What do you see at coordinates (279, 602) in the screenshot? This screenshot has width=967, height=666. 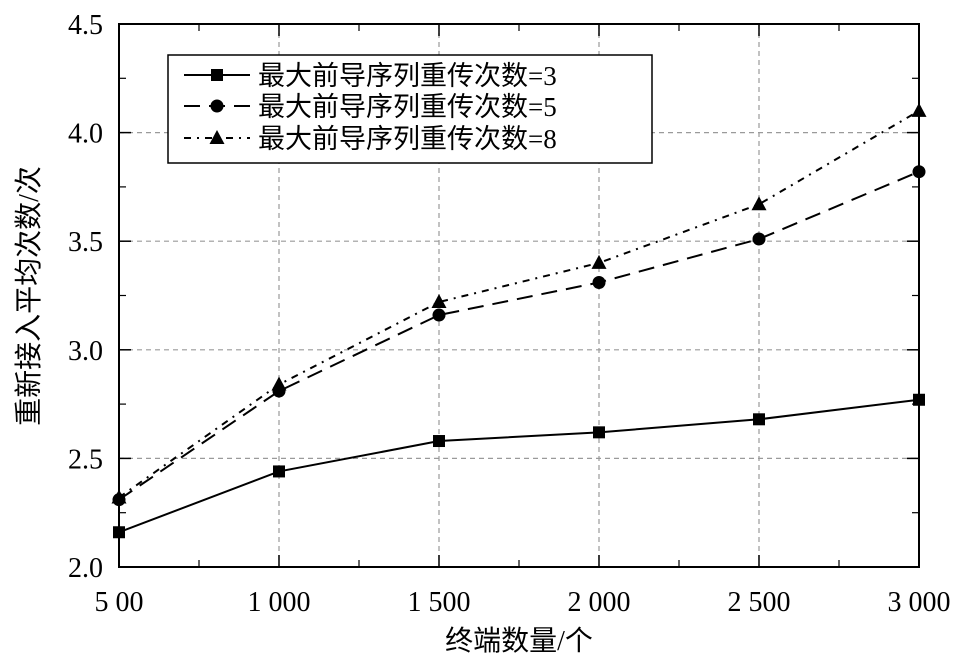 I see `x-tick-label: 1 000` at bounding box center [279, 602].